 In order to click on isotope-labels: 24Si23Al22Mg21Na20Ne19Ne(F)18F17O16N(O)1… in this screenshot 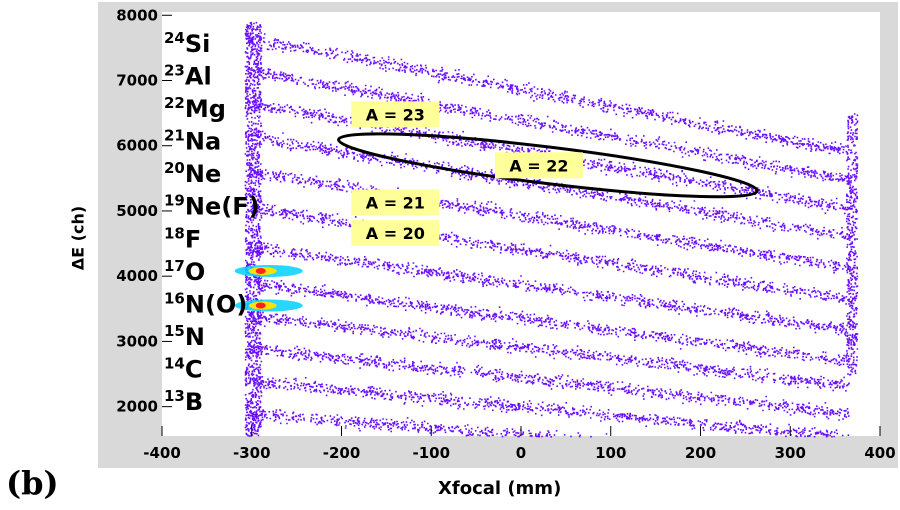, I will do `click(212, 222)`.